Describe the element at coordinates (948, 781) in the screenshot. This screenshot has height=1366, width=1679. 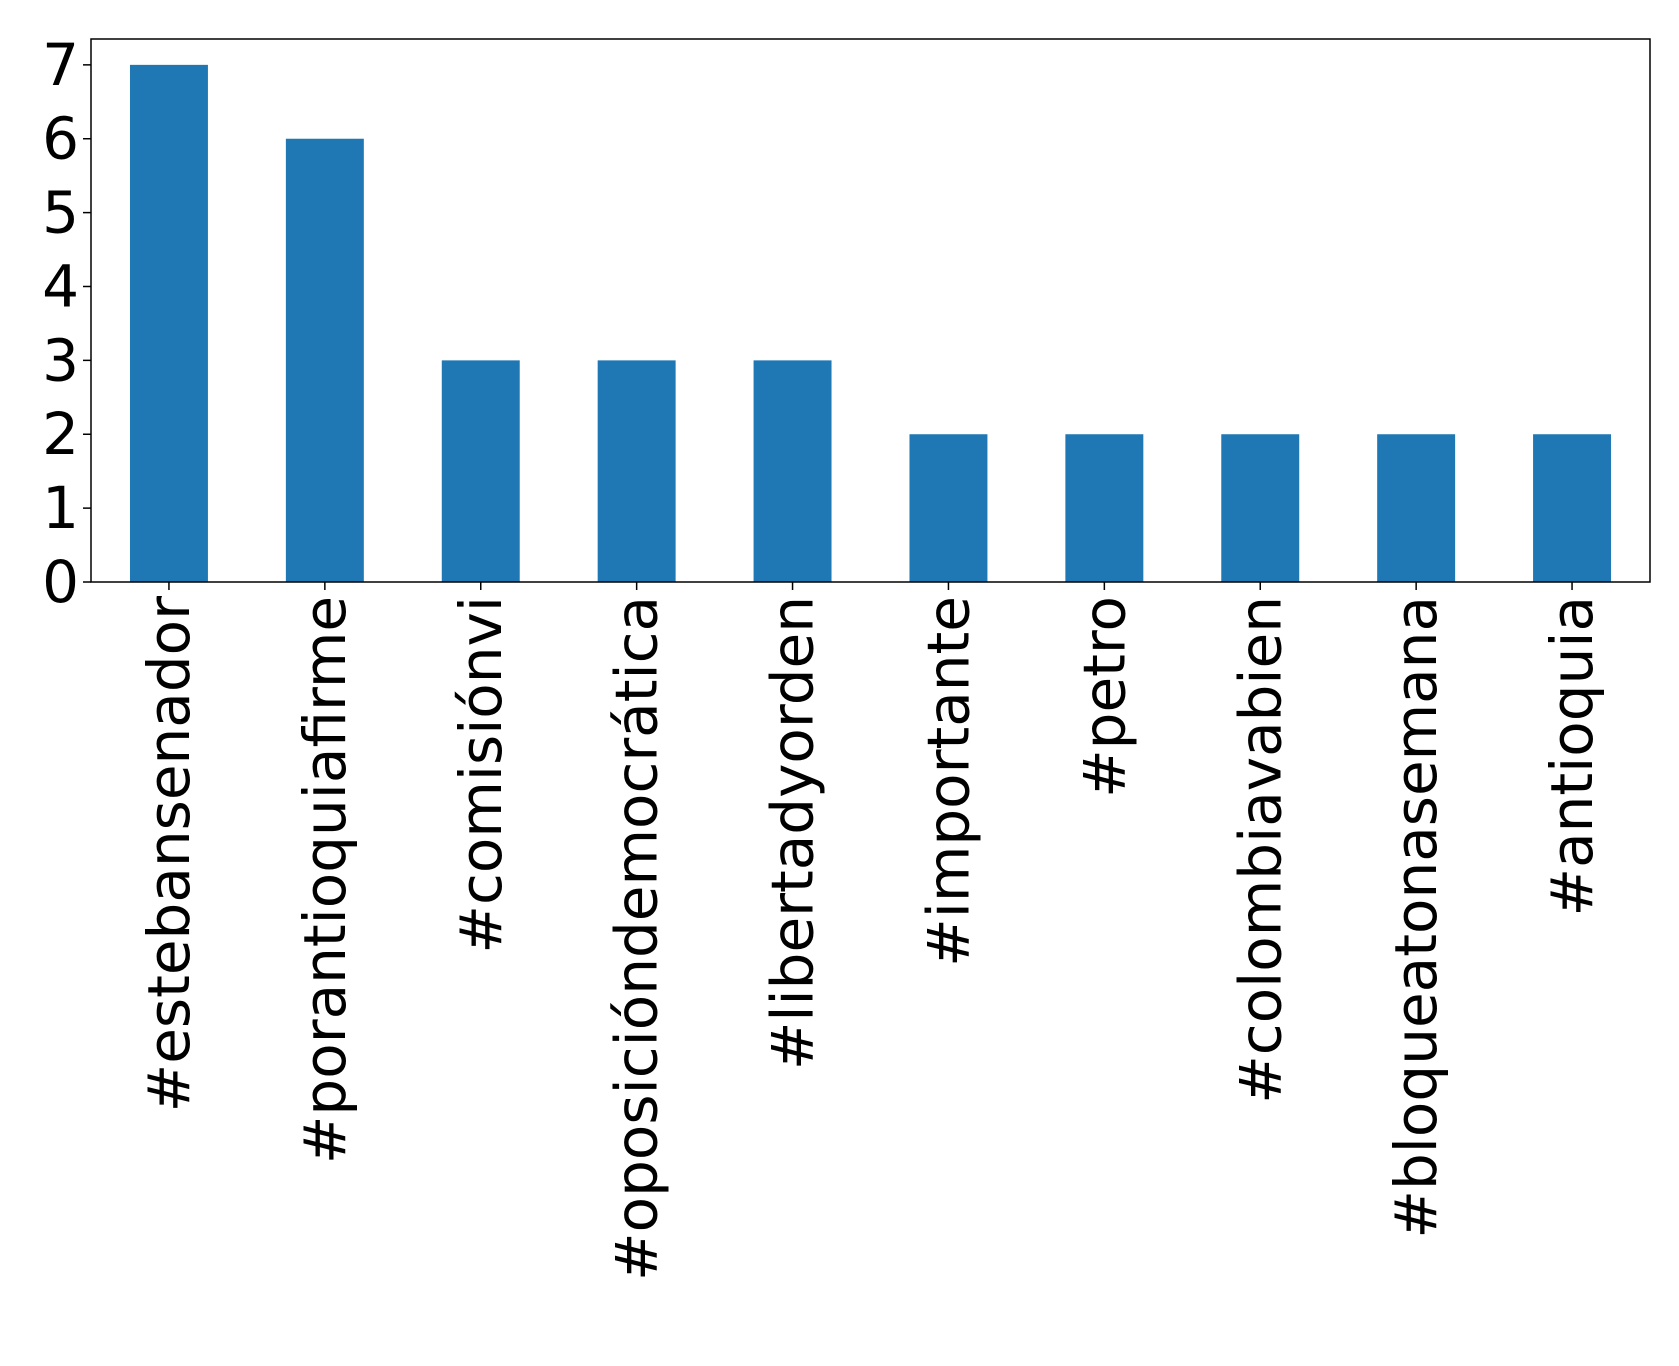
I see `x-tick-label-5: #importante` at that location.